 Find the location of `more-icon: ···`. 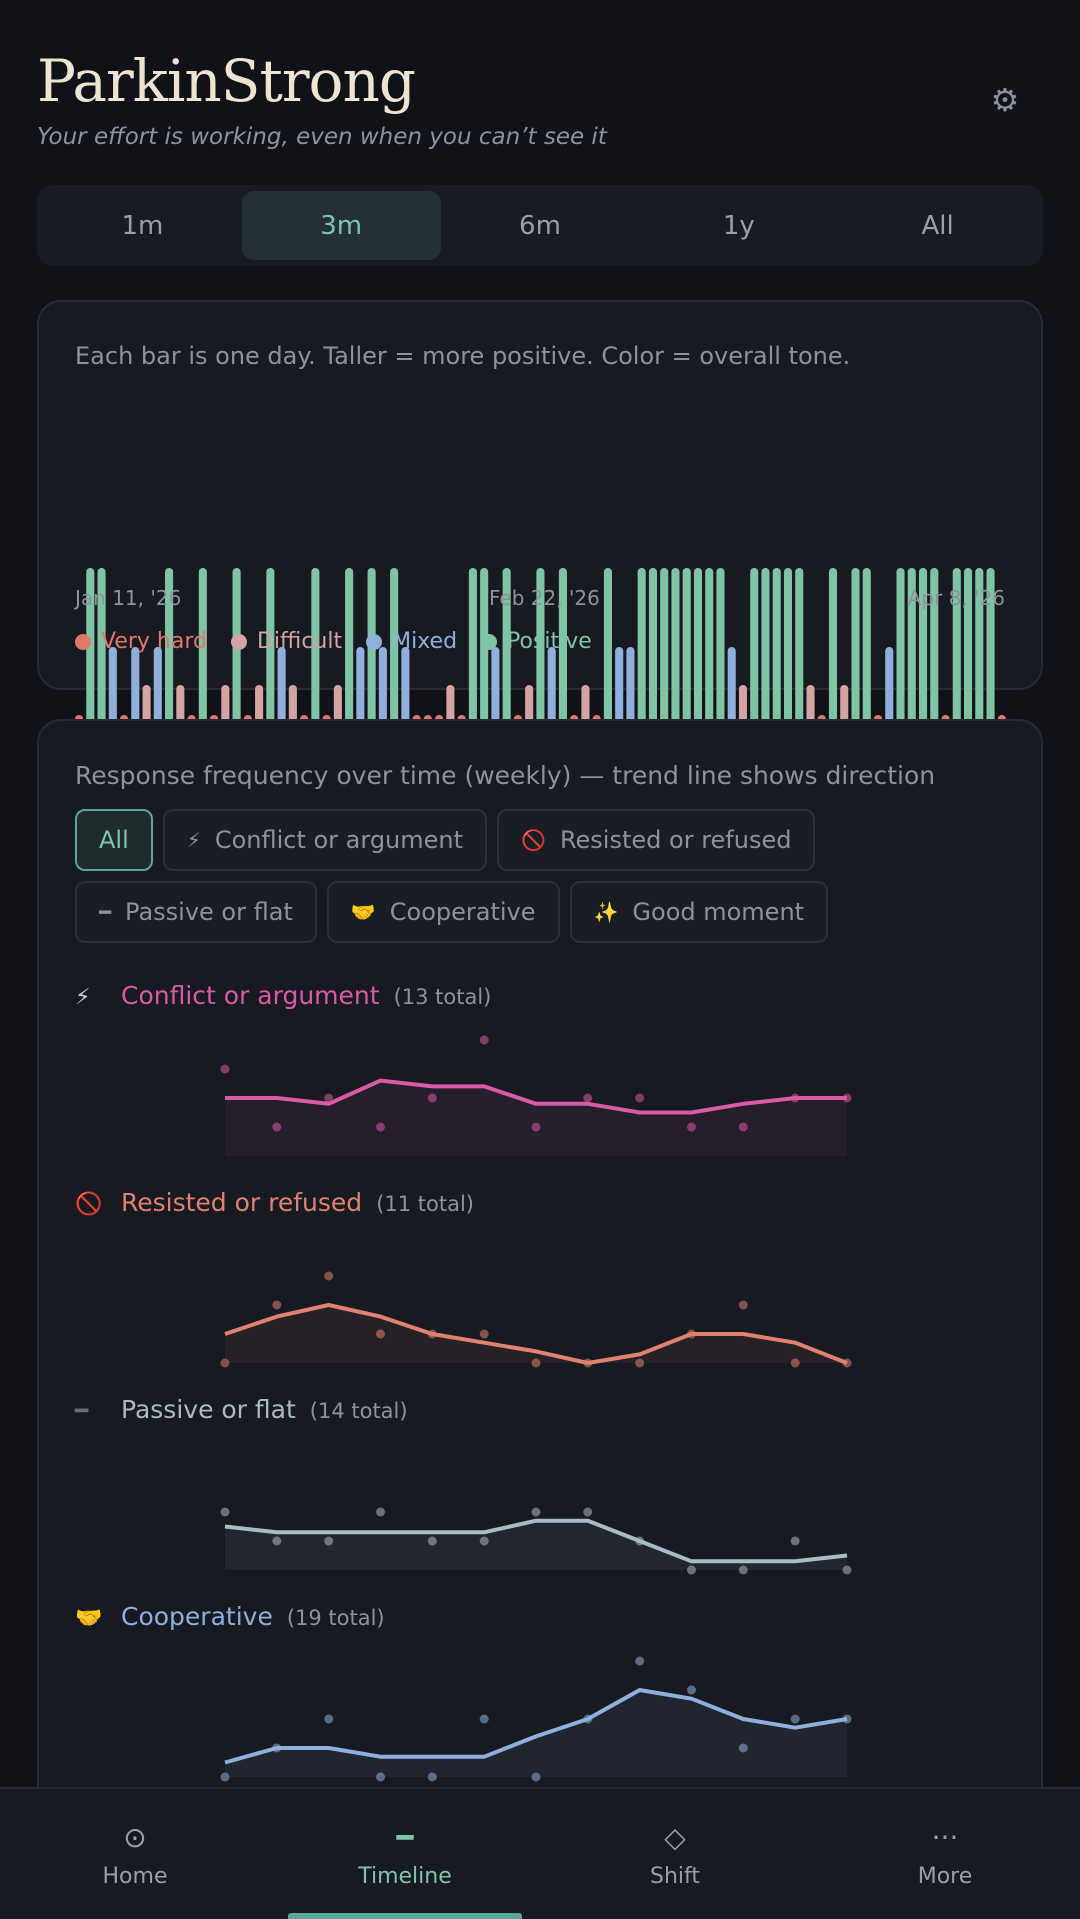

more-icon: ··· is located at coordinates (945, 1837).